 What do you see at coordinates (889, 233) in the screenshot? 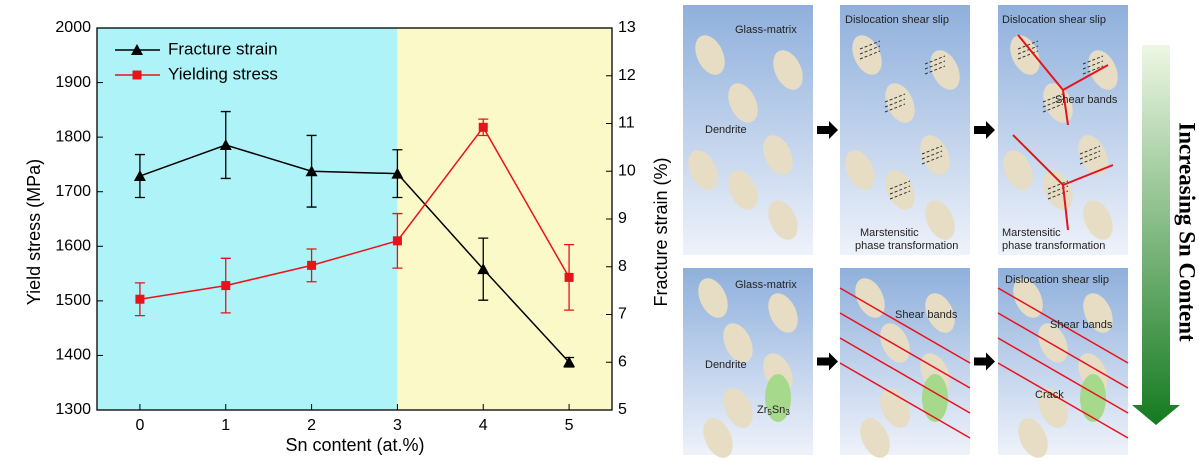
I see `diagram-label: Marstensitic` at bounding box center [889, 233].